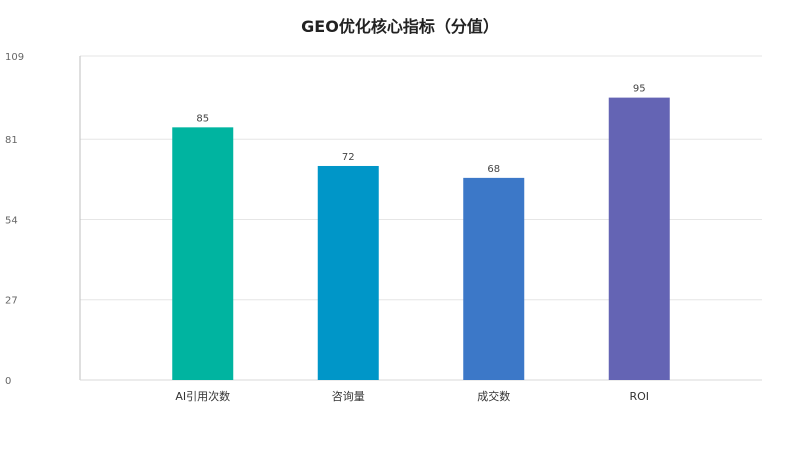 This screenshot has width=800, height=450. I want to click on y-tick-label: 27, so click(11, 301).